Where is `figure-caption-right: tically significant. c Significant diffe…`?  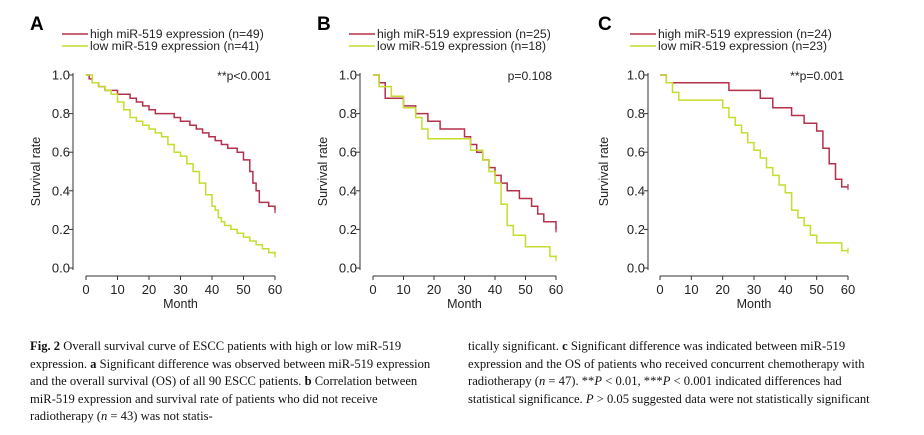
figure-caption-right: tically significant. c Significant diffe… is located at coordinates (673, 373).